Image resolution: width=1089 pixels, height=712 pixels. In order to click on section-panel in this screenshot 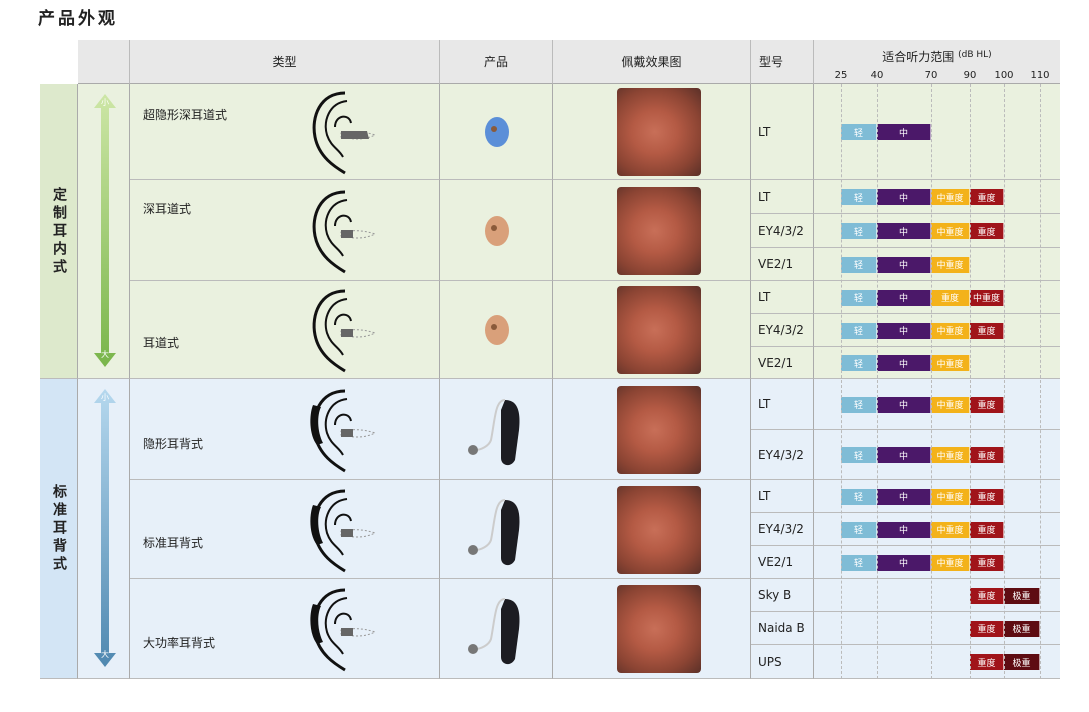, I will do `click(59, 231)`.